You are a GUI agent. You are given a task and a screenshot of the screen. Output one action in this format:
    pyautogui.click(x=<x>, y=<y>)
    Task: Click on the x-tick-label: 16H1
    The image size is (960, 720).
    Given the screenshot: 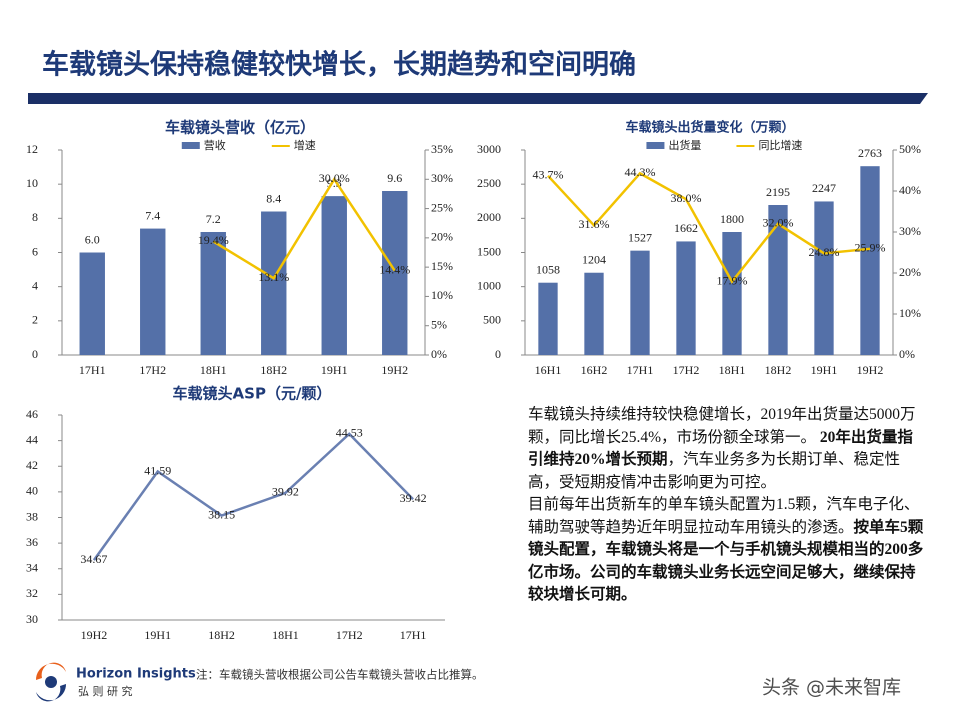 What is the action you would take?
    pyautogui.click(x=548, y=370)
    